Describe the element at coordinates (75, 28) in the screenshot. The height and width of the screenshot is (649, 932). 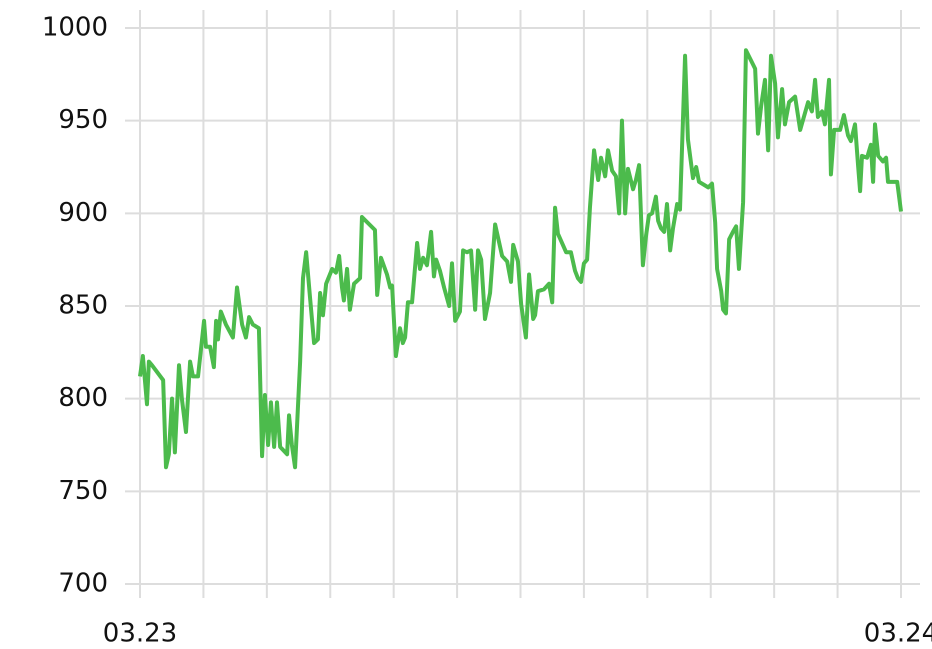
I see `y-tick-label: 1000` at that location.